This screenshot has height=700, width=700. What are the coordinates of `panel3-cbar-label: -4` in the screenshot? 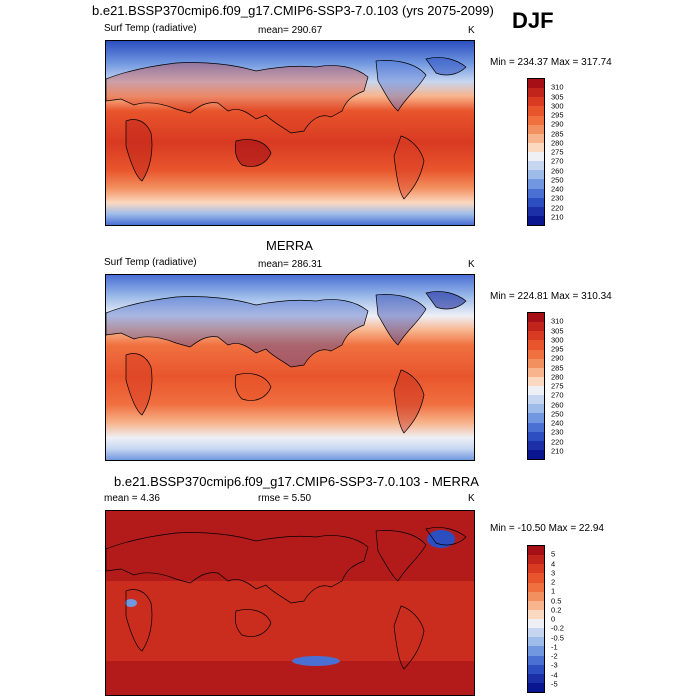 It's located at (554, 674).